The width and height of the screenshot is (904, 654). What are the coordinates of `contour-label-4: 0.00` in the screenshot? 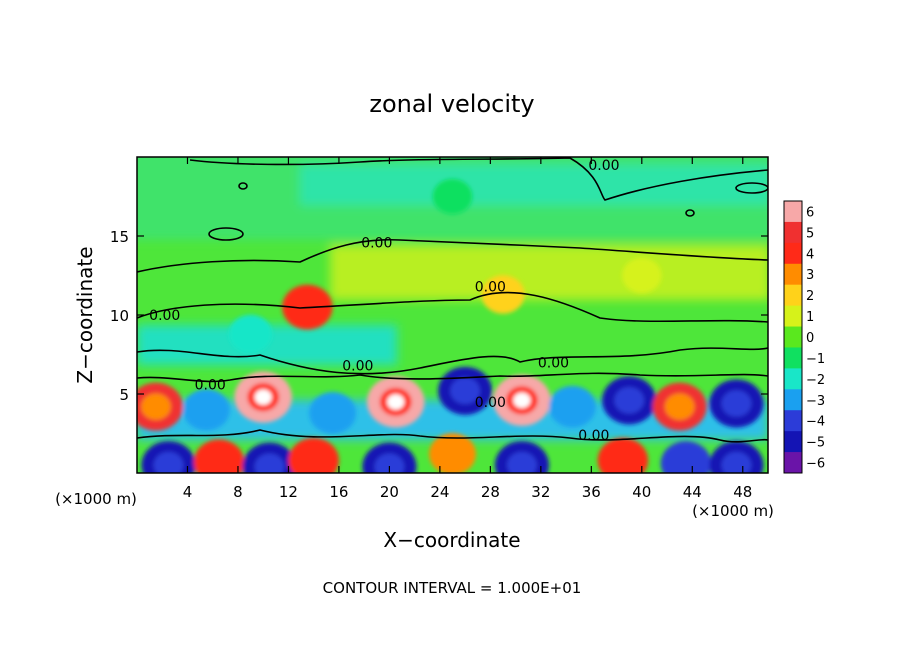 It's located at (357, 367).